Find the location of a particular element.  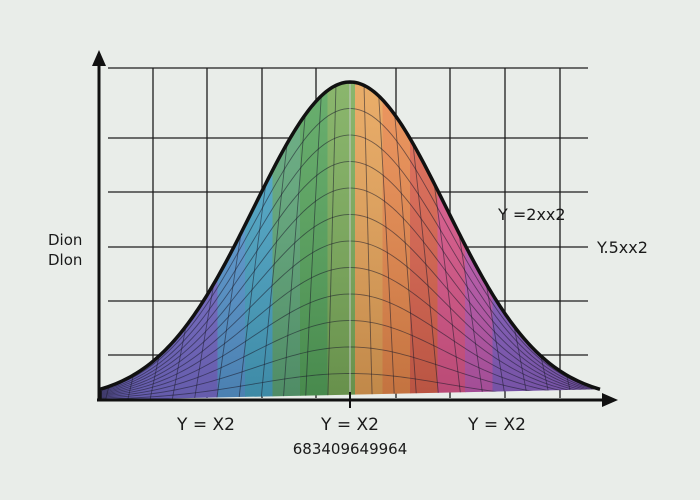

x-axis-label: 683409649964 is located at coordinates (350, 449).